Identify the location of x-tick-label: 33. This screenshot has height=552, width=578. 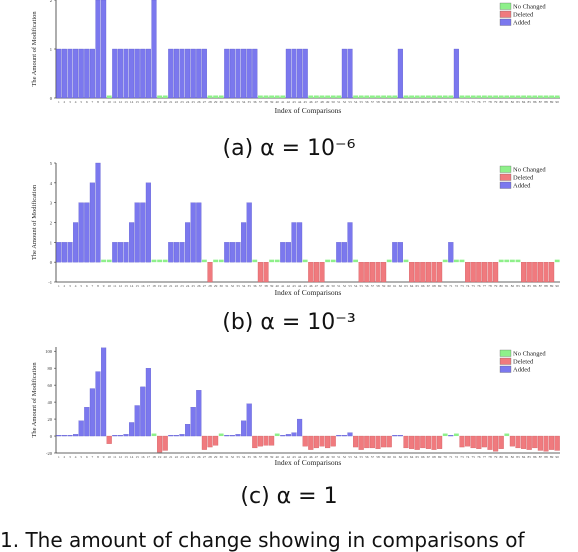
(238, 457).